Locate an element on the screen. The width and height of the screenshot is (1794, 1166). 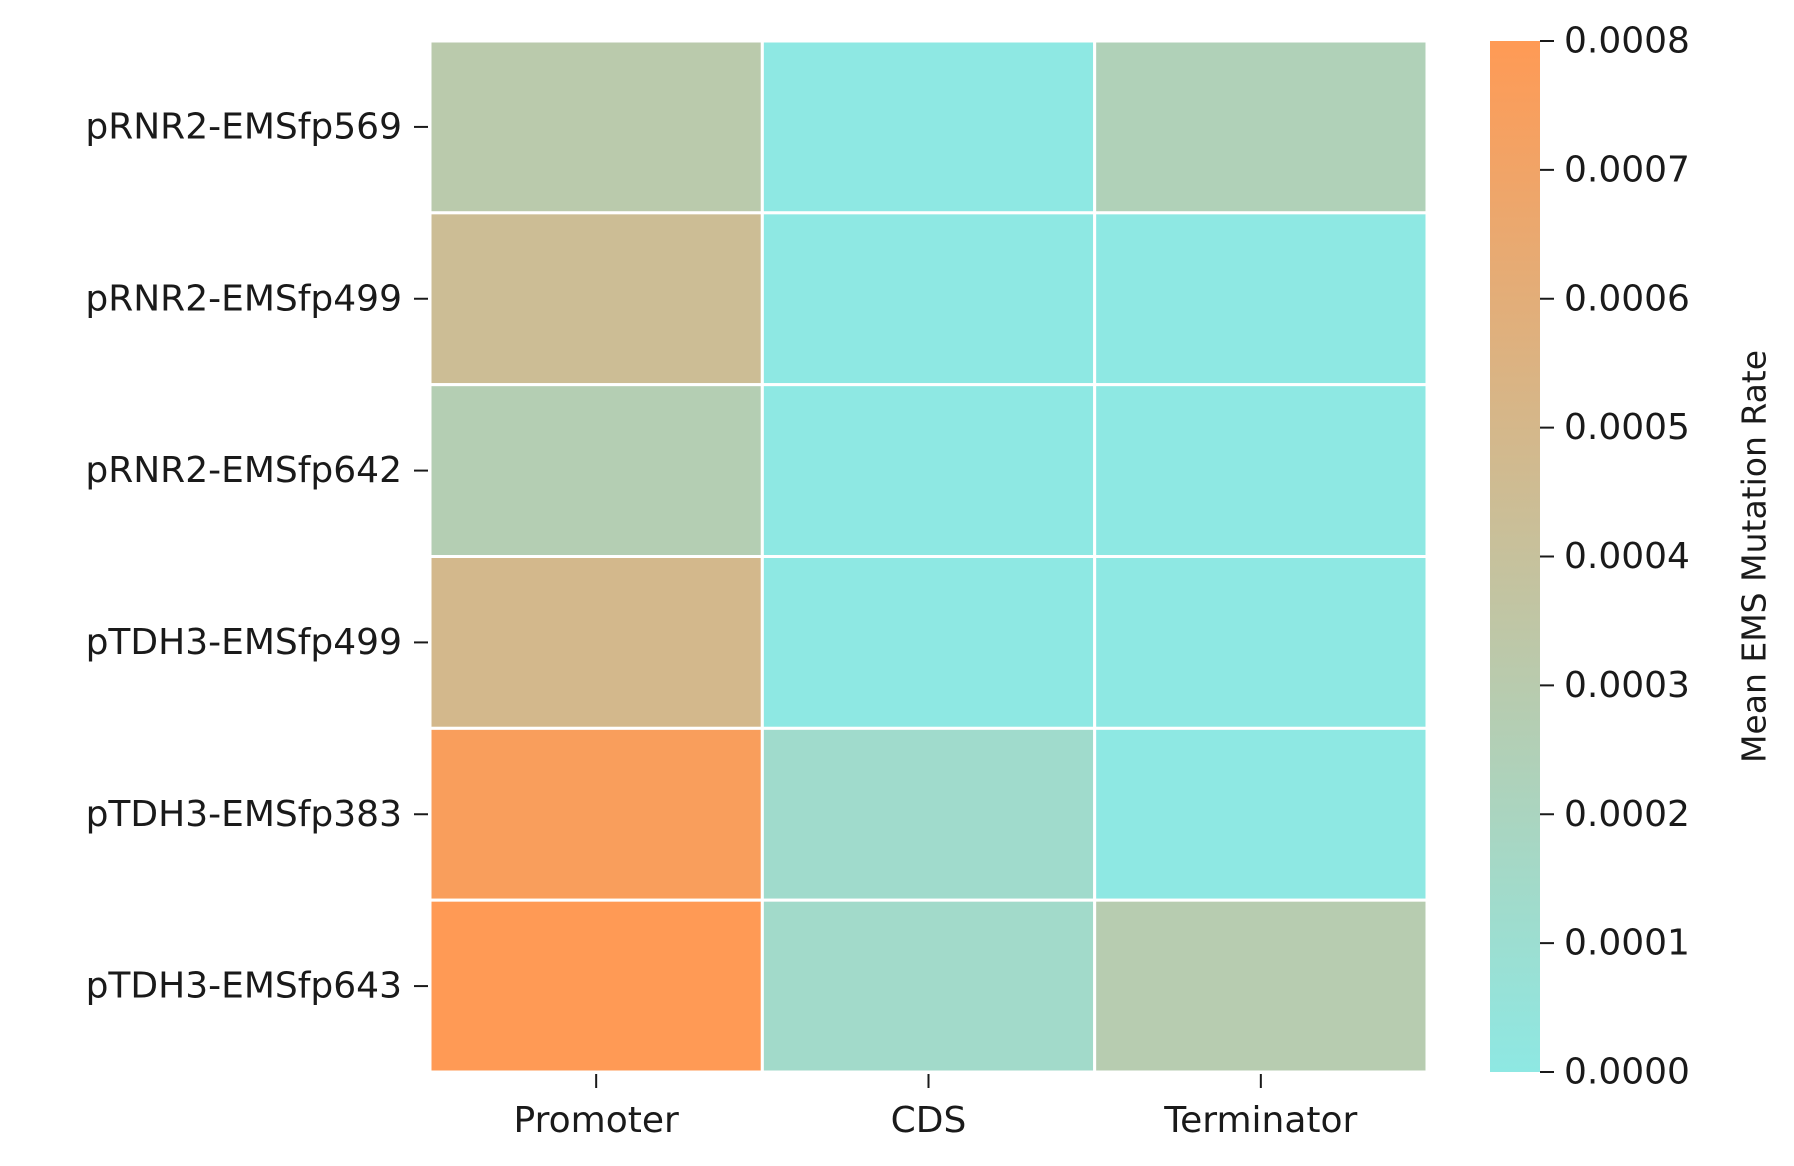
colorbar-tick-label: 0.0001 is located at coordinates (1627, 943).